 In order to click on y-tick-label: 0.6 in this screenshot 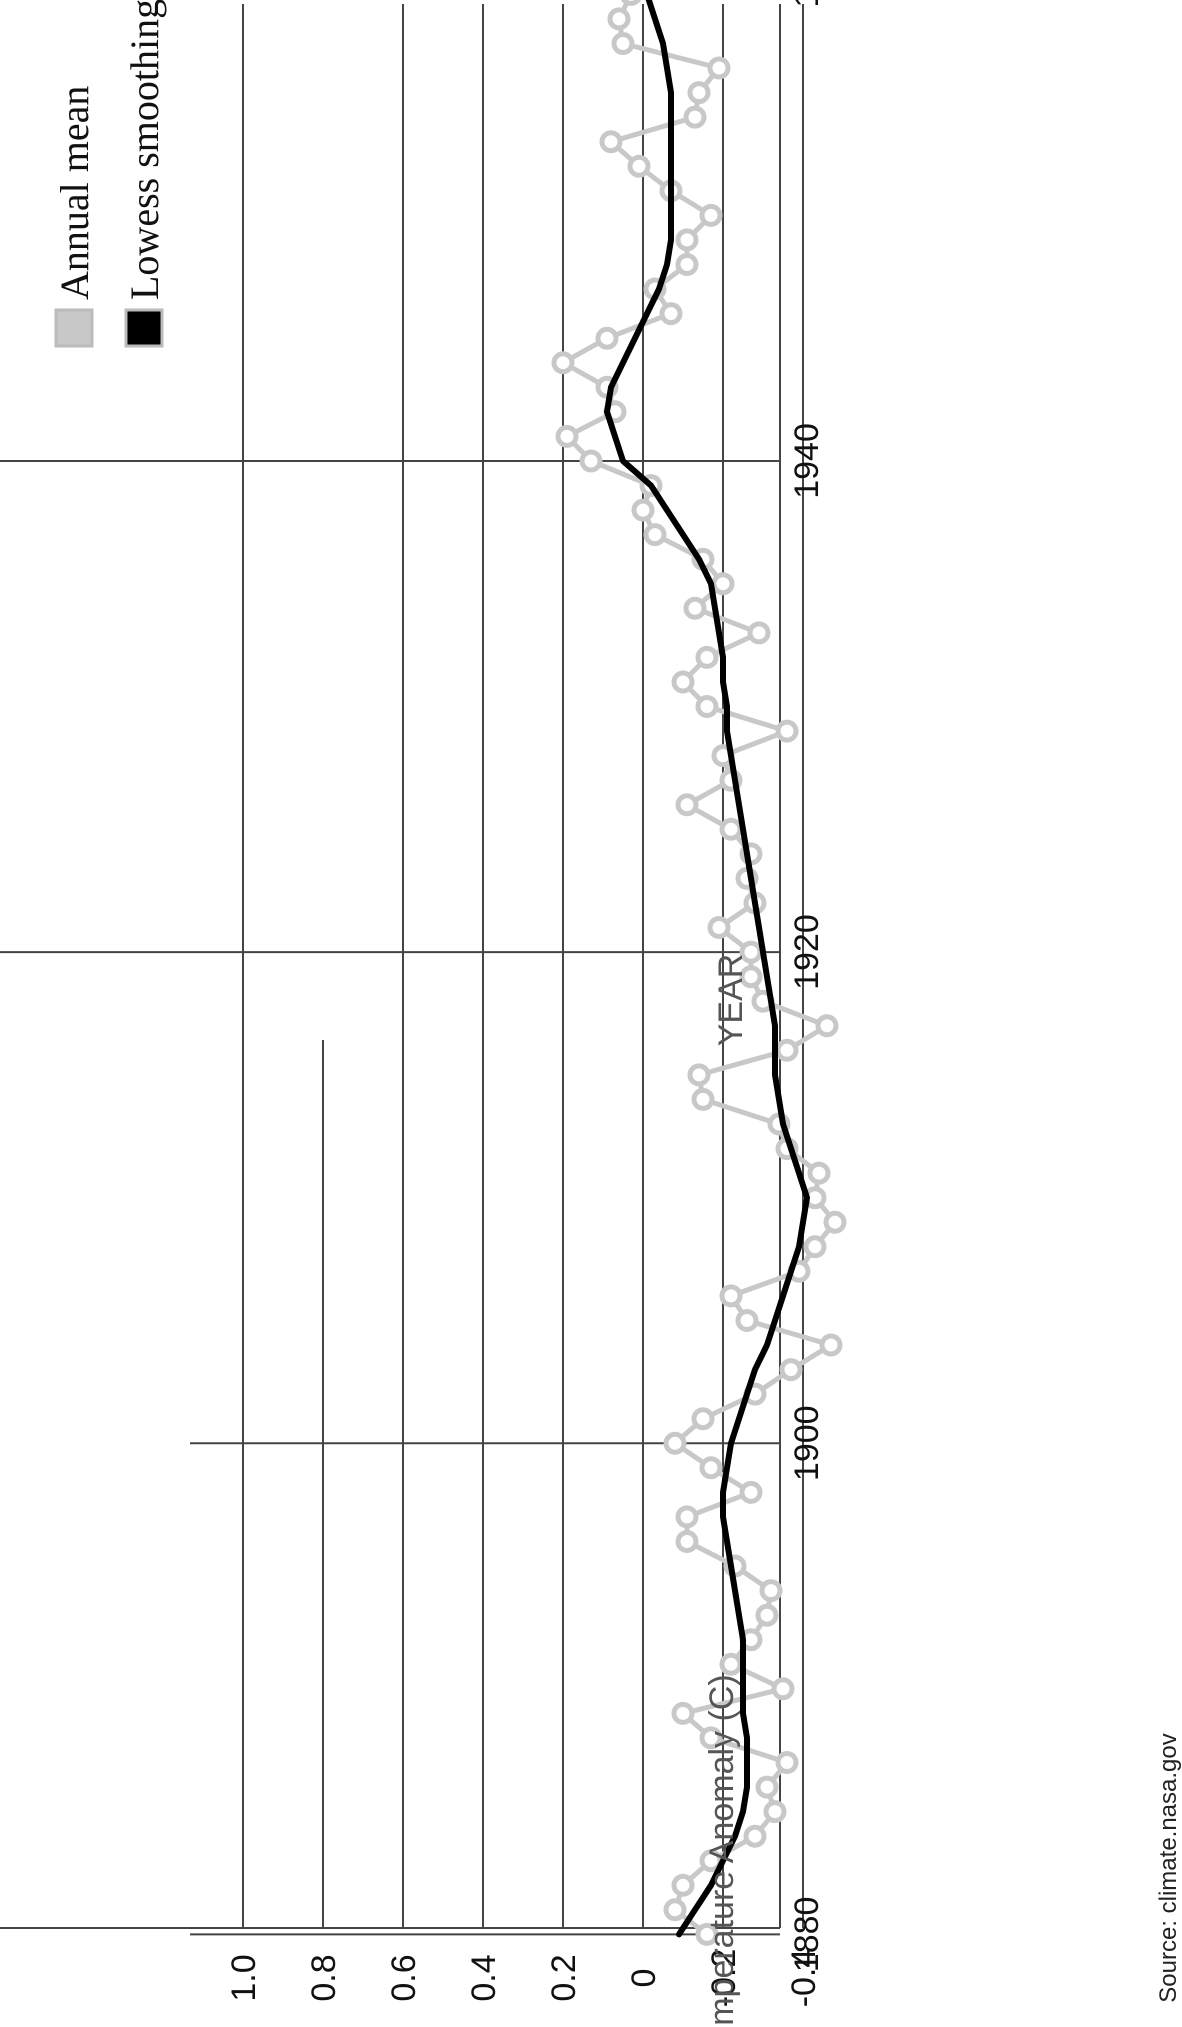, I will do `click(404, 1977)`.